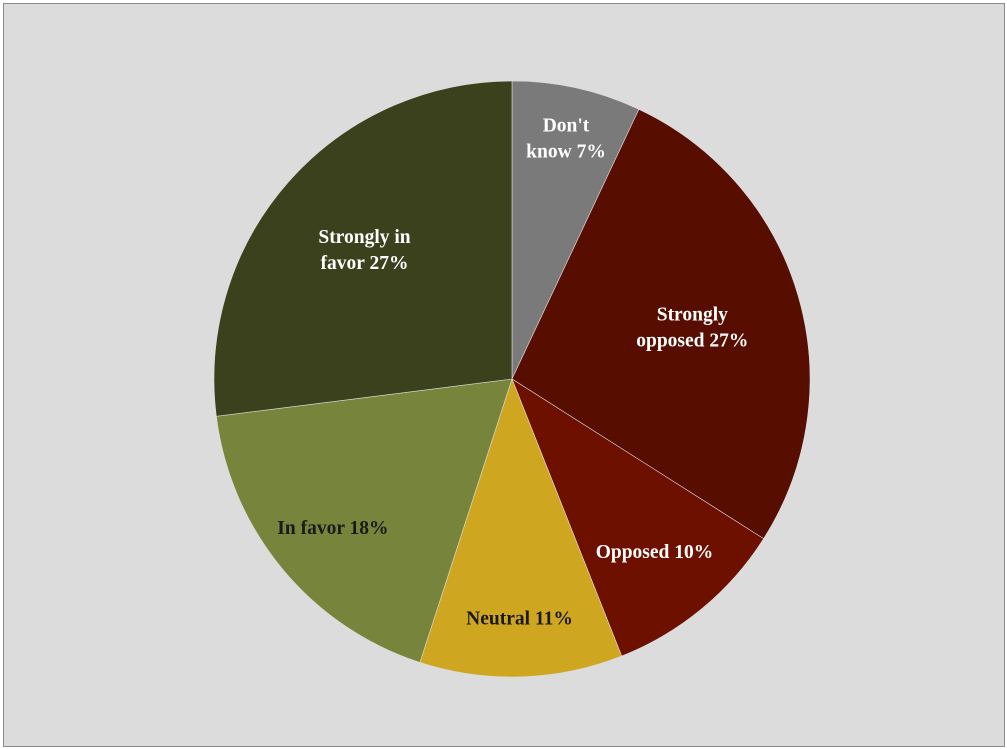  Describe the element at coordinates (692, 341) in the screenshot. I see `slice-label-line: opposed 27%` at that location.